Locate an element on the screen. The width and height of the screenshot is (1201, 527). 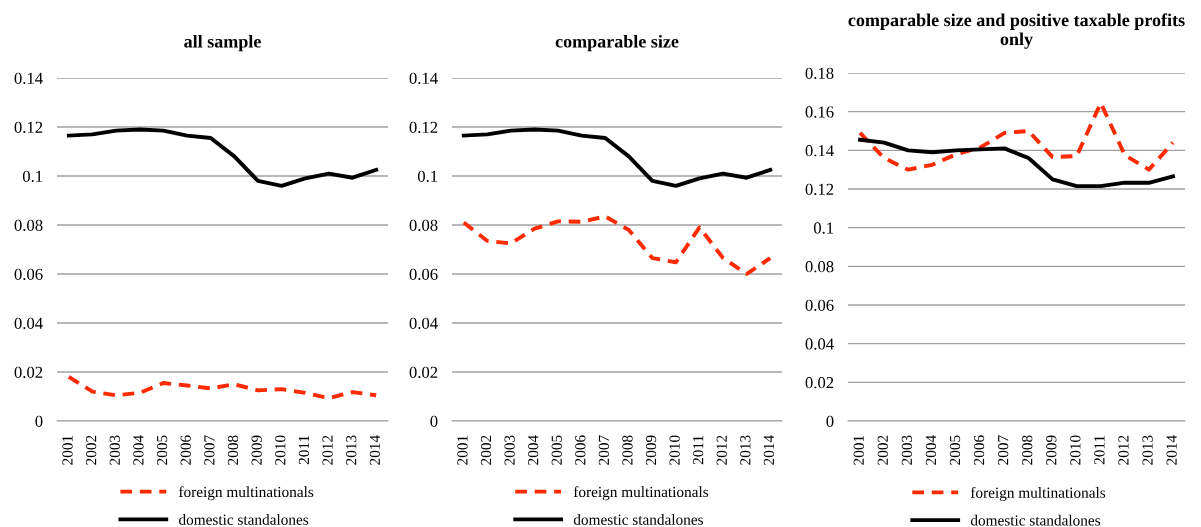
chart-title: all sample is located at coordinates (222, 43).